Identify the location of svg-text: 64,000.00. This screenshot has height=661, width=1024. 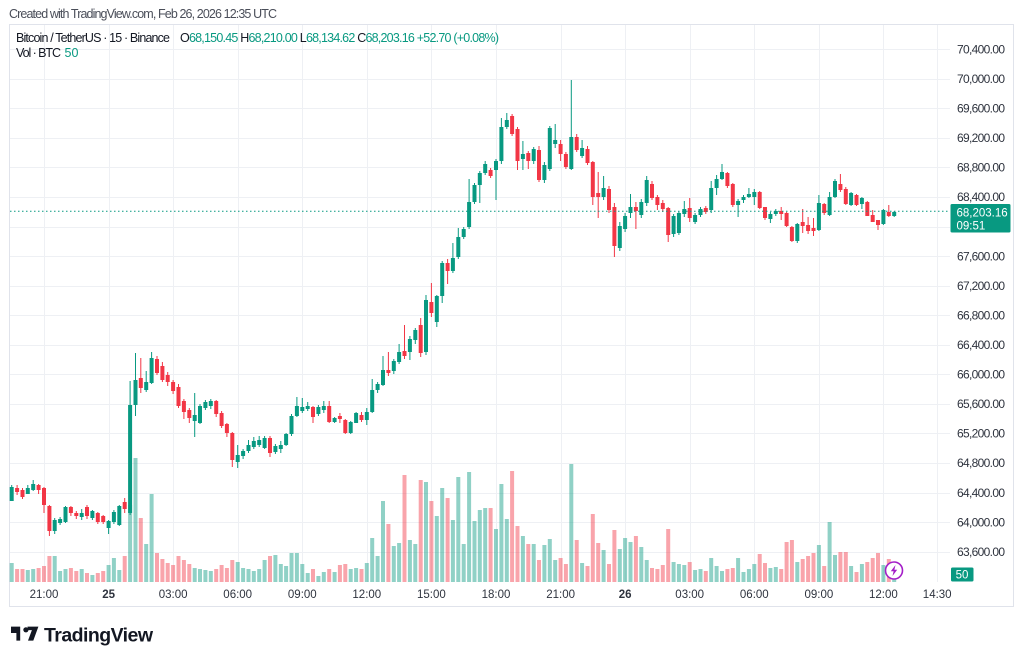
(981, 522).